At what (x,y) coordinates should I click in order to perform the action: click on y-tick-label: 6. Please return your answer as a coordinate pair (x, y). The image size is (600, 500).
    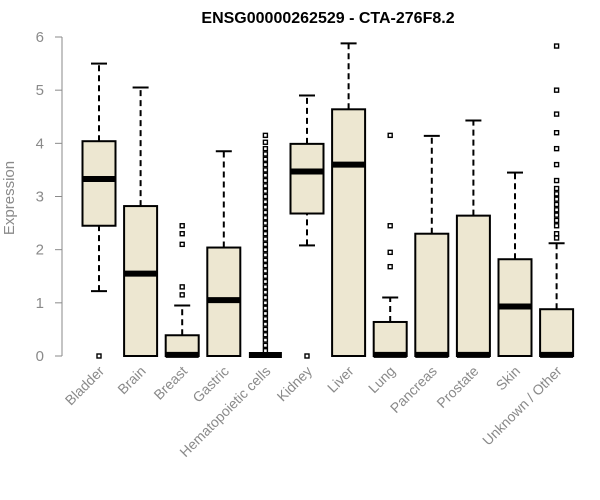
    Looking at the image, I should click on (40, 37).